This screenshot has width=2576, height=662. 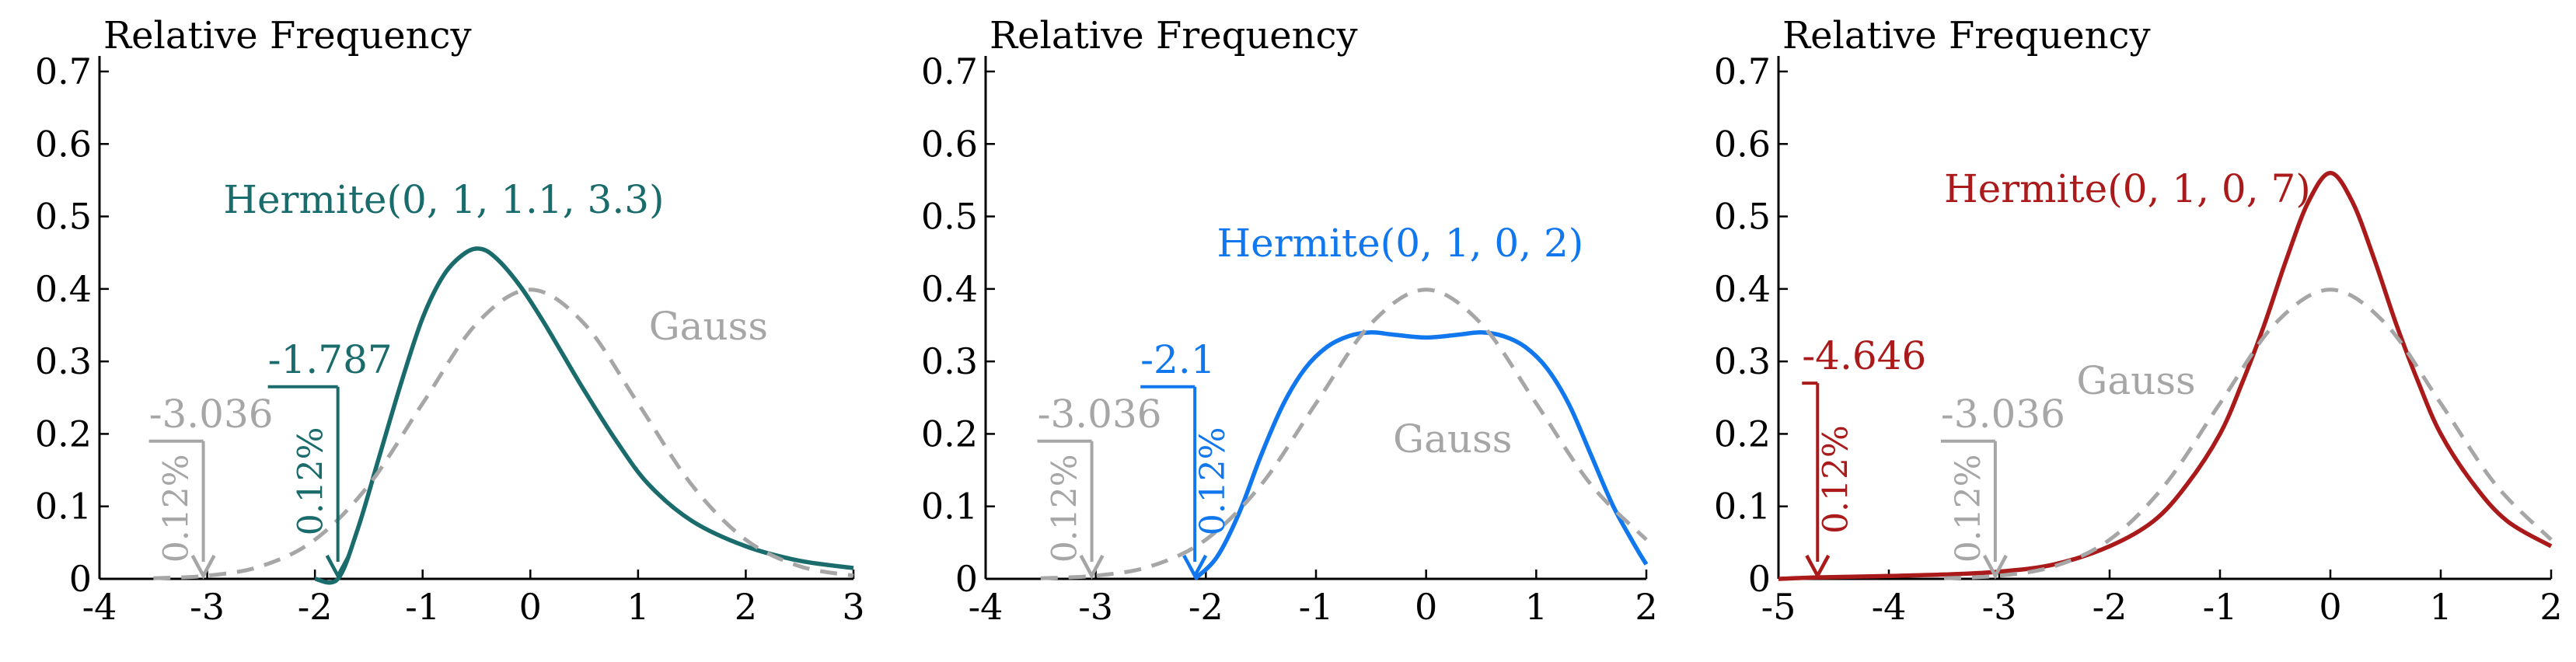 What do you see at coordinates (853, 607) in the screenshot?
I see `x-tick-label: 3` at bounding box center [853, 607].